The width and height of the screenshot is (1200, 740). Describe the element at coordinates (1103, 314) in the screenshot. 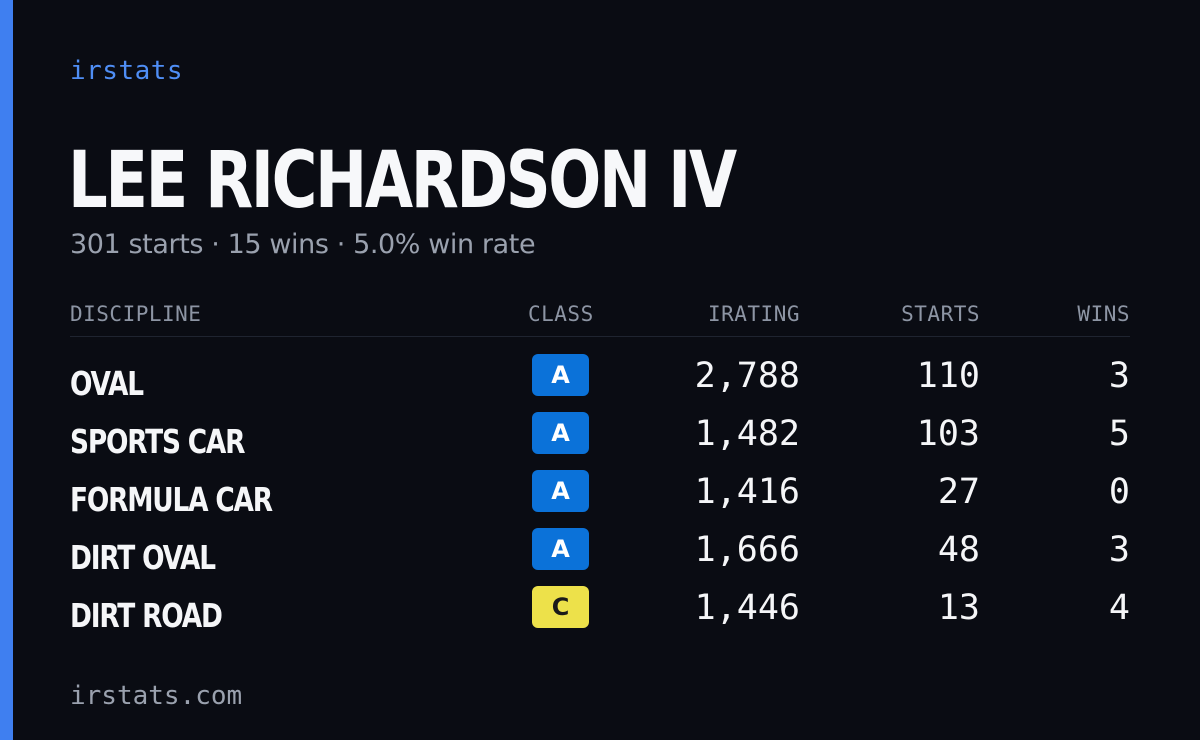

I see `header-wins: WINS` at that location.